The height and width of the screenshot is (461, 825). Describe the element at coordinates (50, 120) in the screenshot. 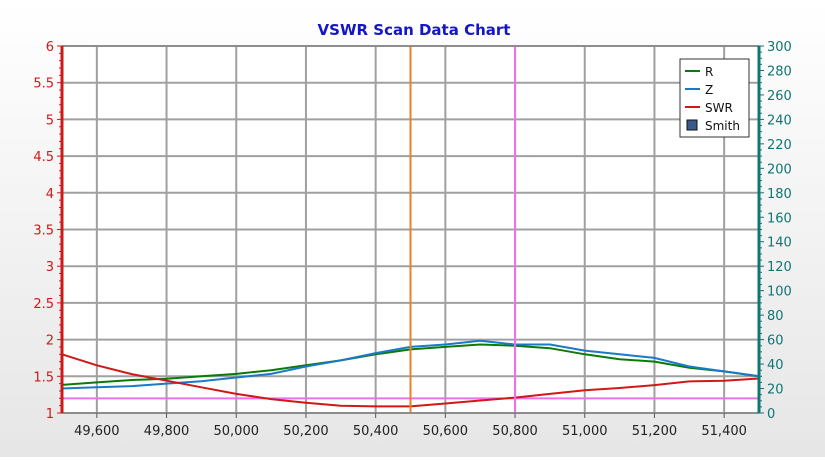

I see `left-axis-tick-label: 5` at that location.